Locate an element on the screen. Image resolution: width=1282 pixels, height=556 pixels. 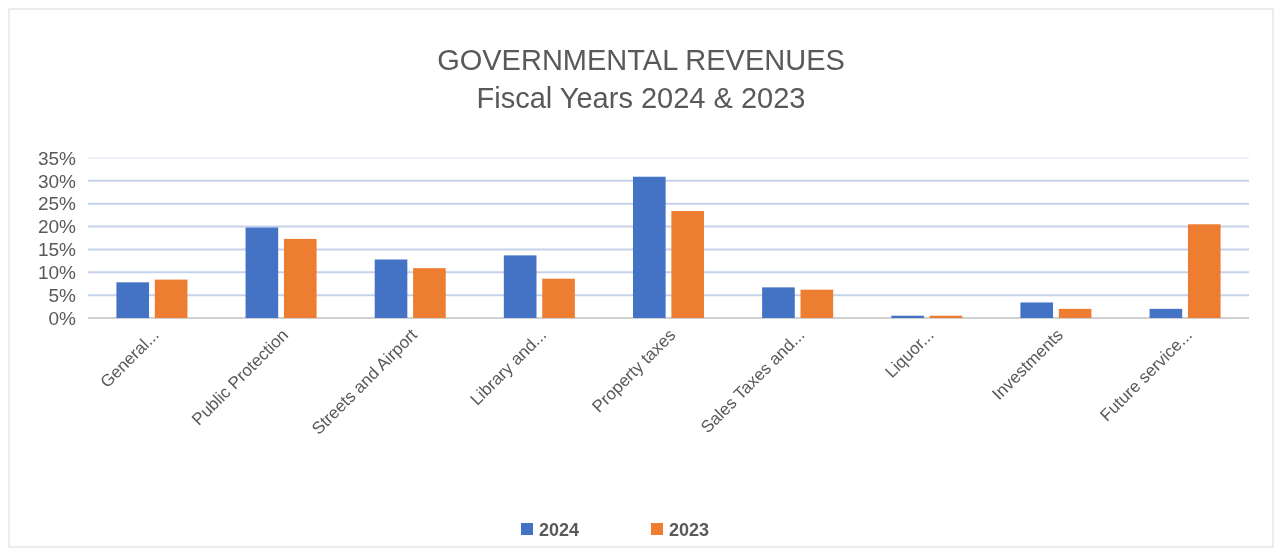
y-tick-label: 0% is located at coordinates (62, 318).